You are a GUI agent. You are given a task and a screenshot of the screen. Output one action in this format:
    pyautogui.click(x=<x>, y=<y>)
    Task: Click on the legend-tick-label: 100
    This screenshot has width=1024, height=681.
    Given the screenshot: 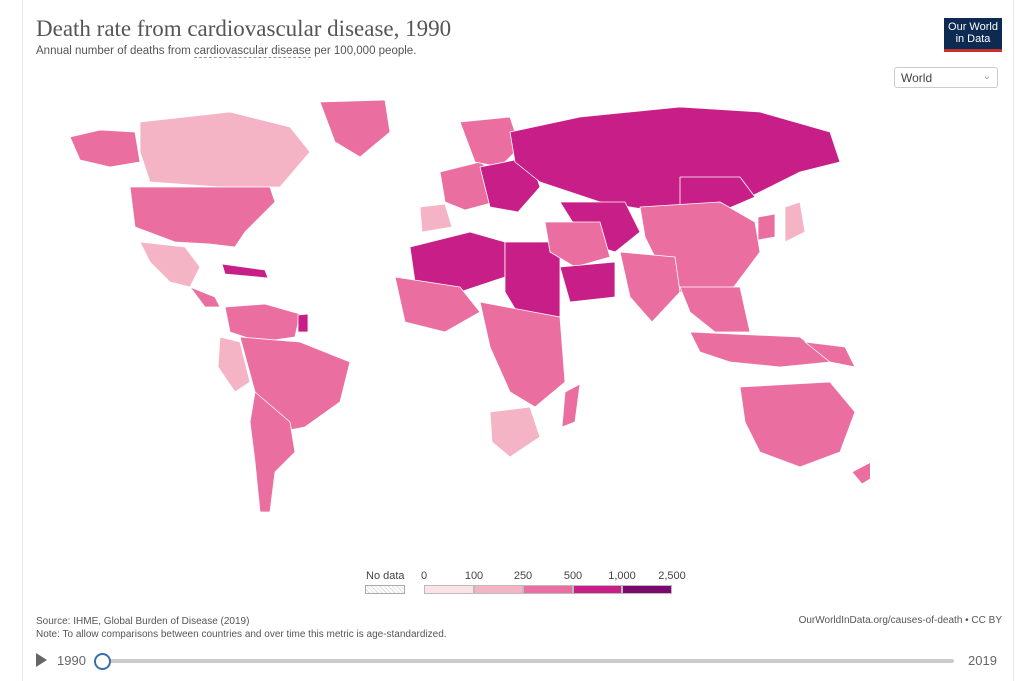 What is the action you would take?
    pyautogui.click(x=474, y=576)
    